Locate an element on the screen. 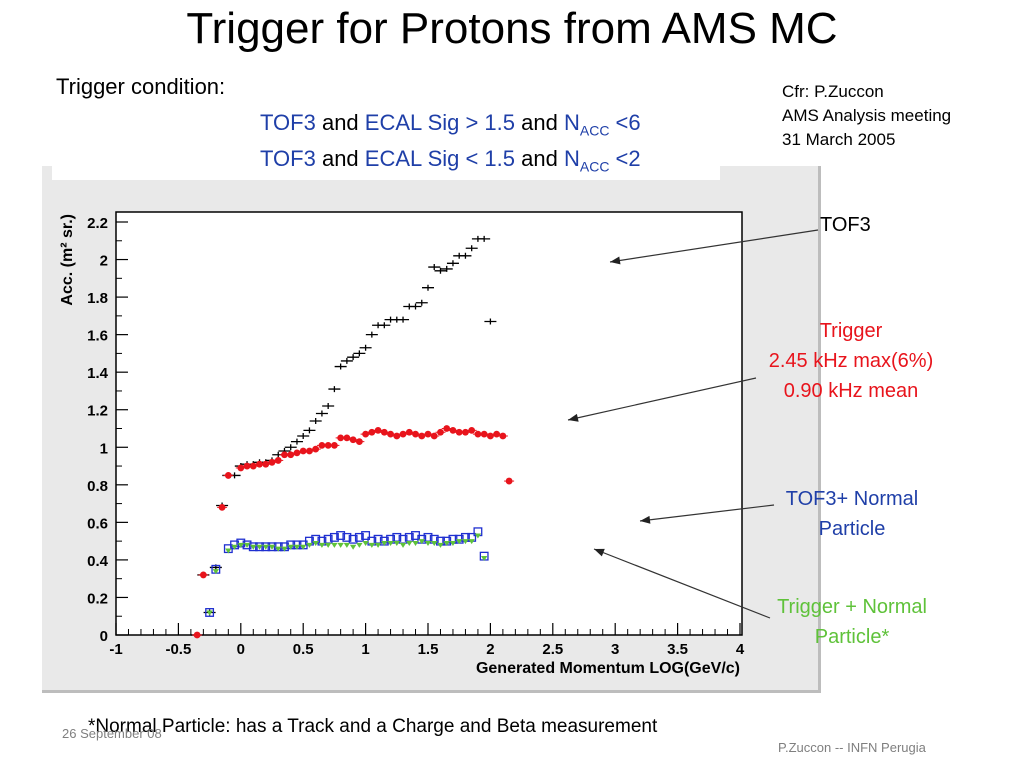 Image resolution: width=1024 pixels, height=768 pixels. x-tick-label: 0.5 is located at coordinates (303, 649).